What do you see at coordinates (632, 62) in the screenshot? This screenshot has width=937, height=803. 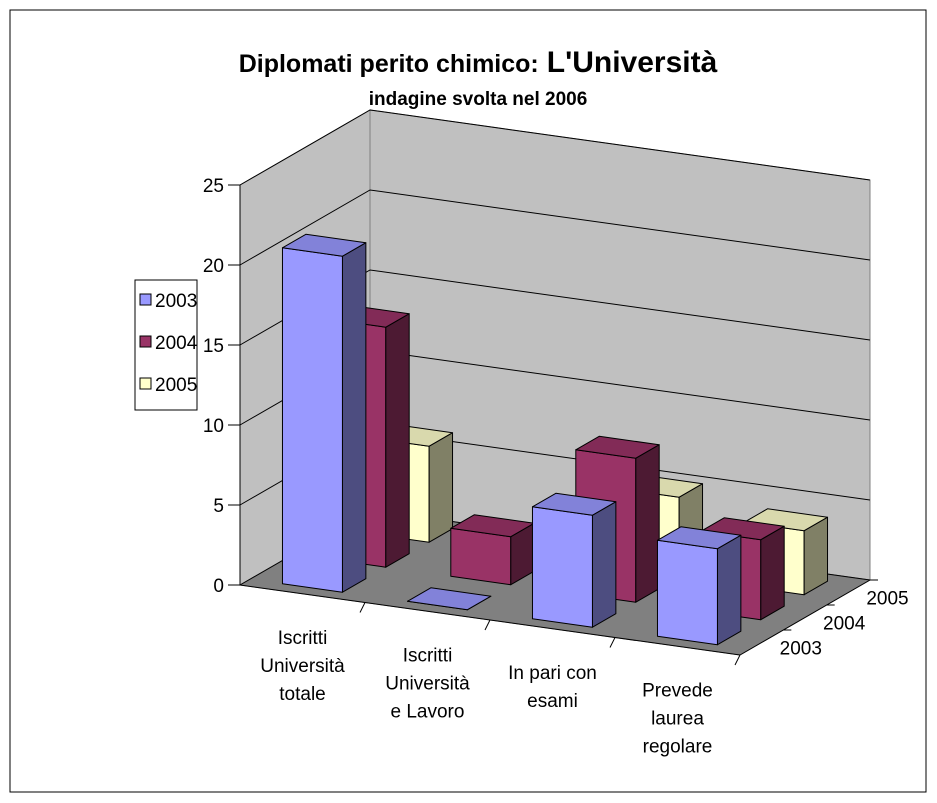 I see `title-part: L'Università` at bounding box center [632, 62].